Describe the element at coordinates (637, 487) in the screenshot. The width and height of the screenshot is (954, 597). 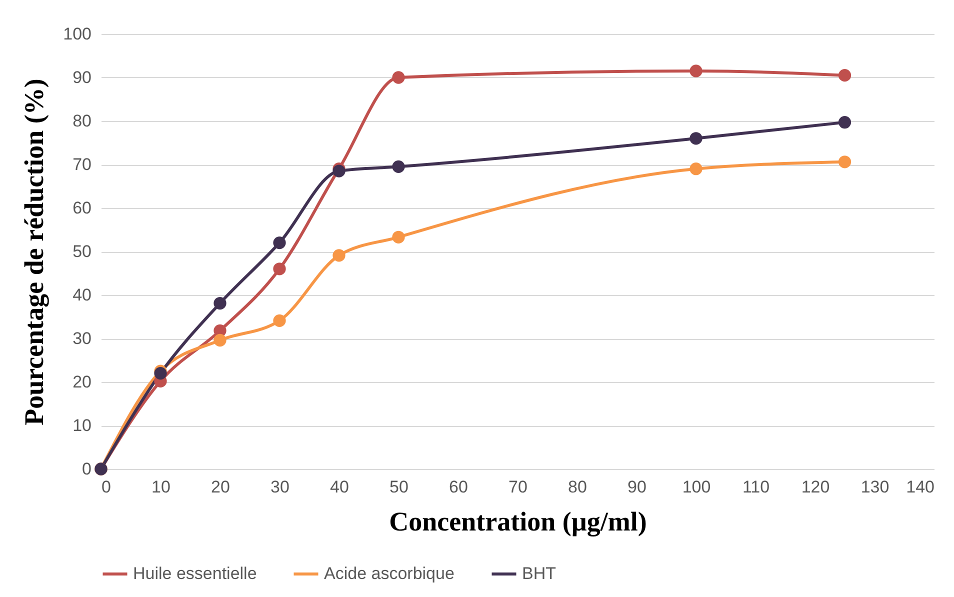
I see `x-tick-label: 90` at that location.